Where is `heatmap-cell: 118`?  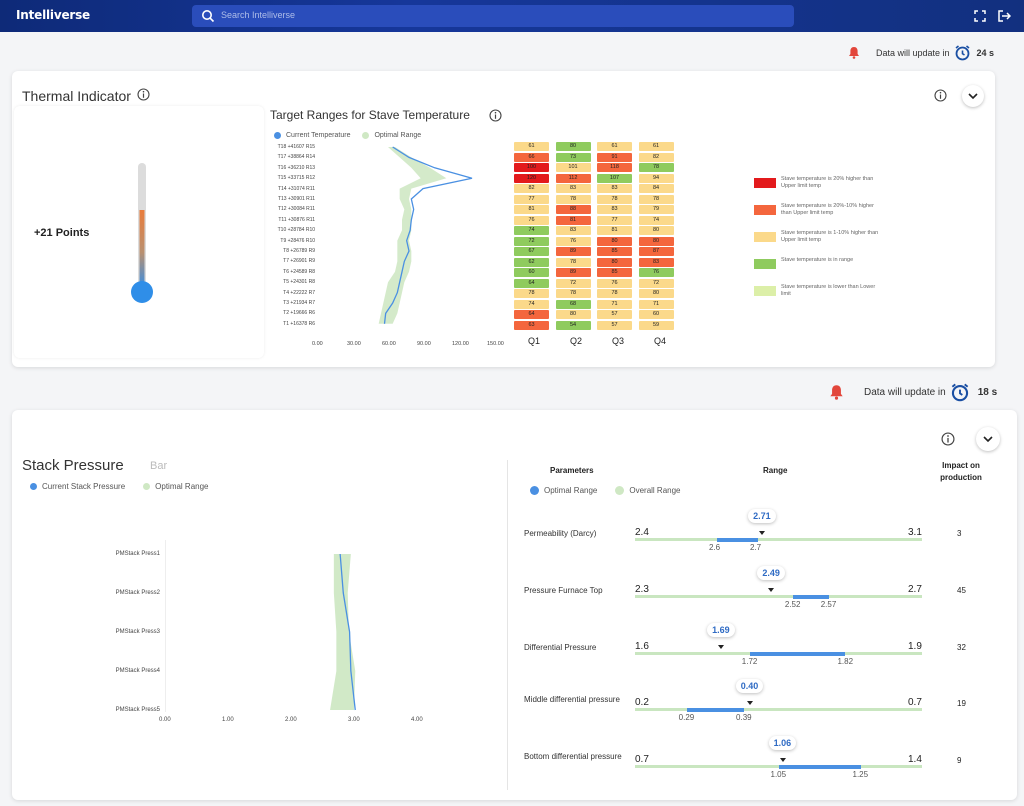
heatmap-cell: 118 is located at coordinates (614, 167).